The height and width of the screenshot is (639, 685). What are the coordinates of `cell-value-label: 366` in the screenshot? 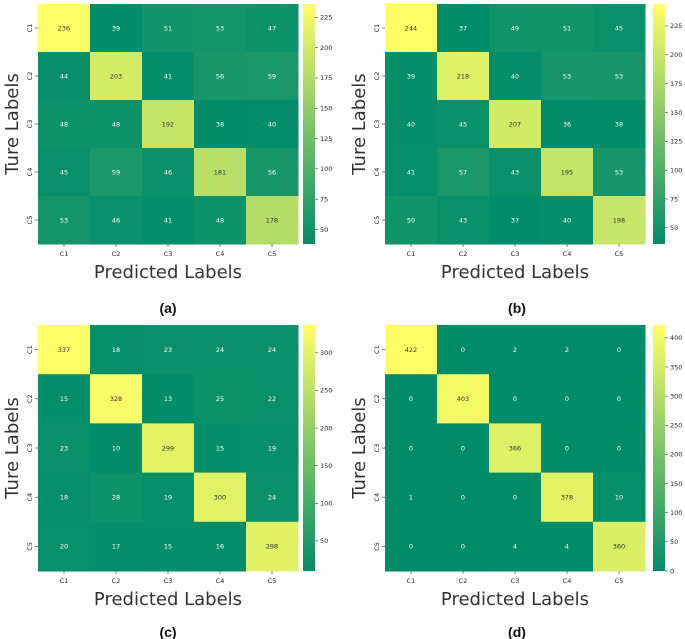 It's located at (515, 448).